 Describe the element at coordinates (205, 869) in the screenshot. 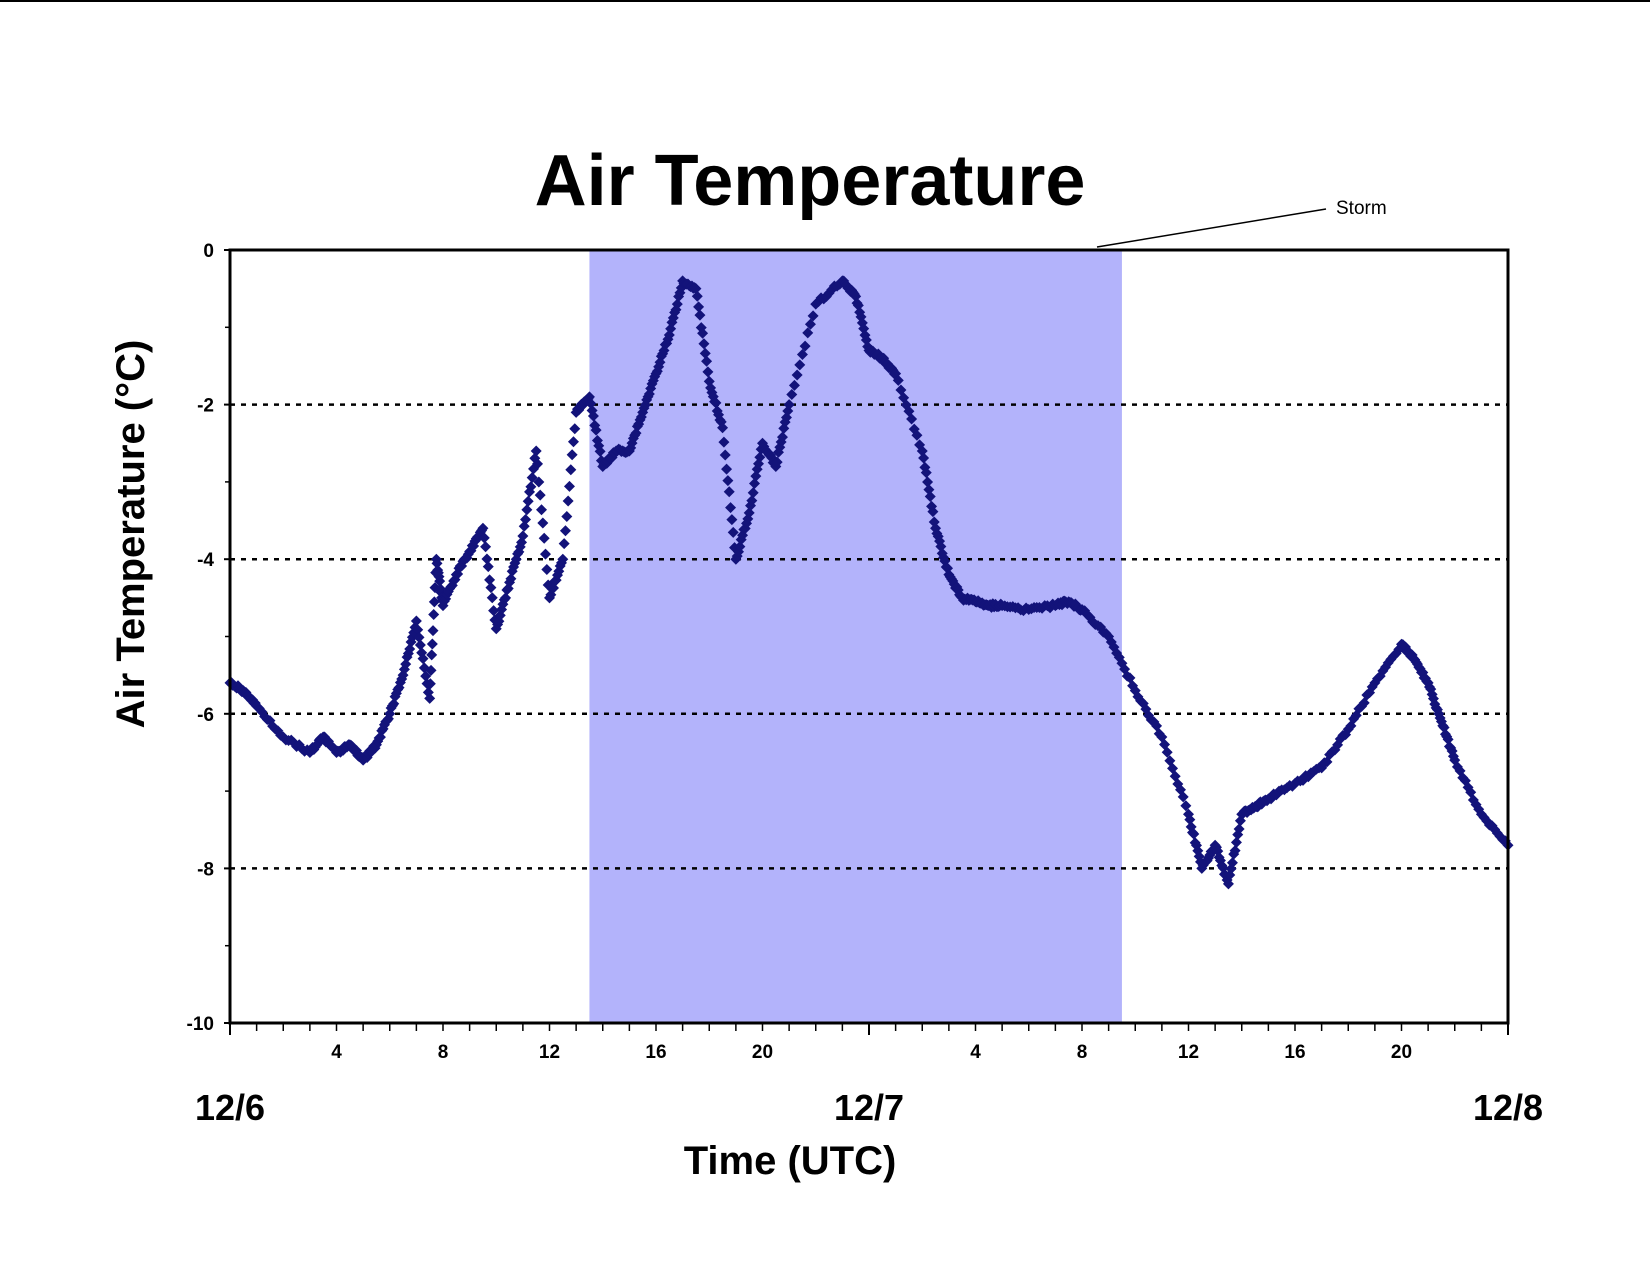

I see `y-tick-label: -8` at that location.